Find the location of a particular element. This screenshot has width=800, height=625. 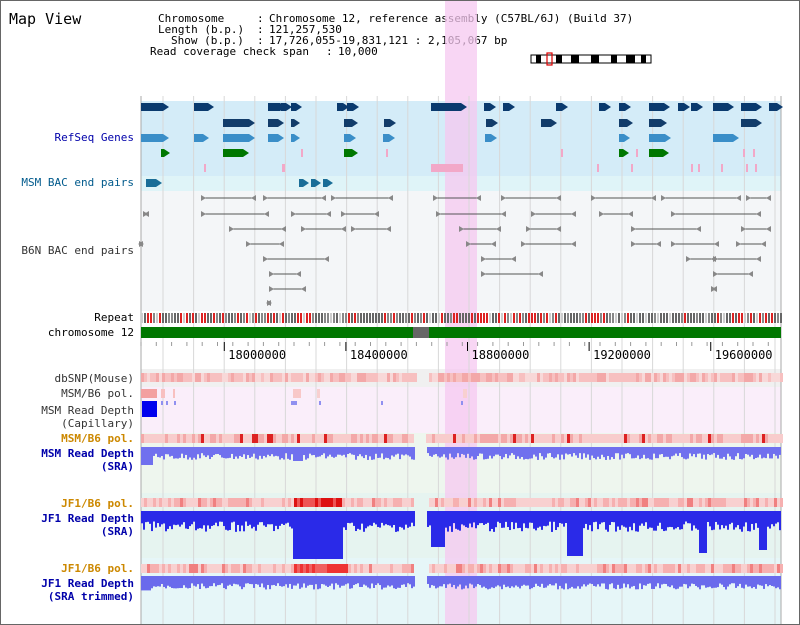

axis-tick-label-0: 18000000 is located at coordinates (257, 355).